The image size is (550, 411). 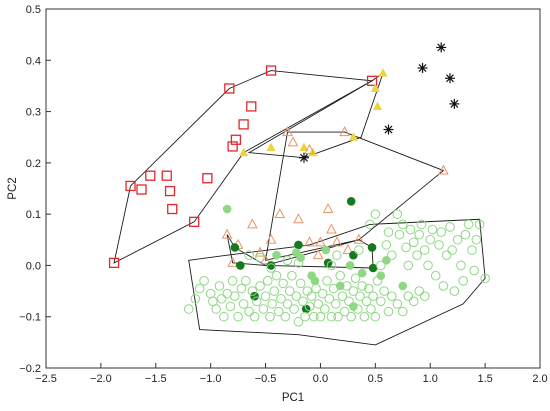 What do you see at coordinates (13, 188) in the screenshot?
I see `y-axis-title: PC2` at bounding box center [13, 188].